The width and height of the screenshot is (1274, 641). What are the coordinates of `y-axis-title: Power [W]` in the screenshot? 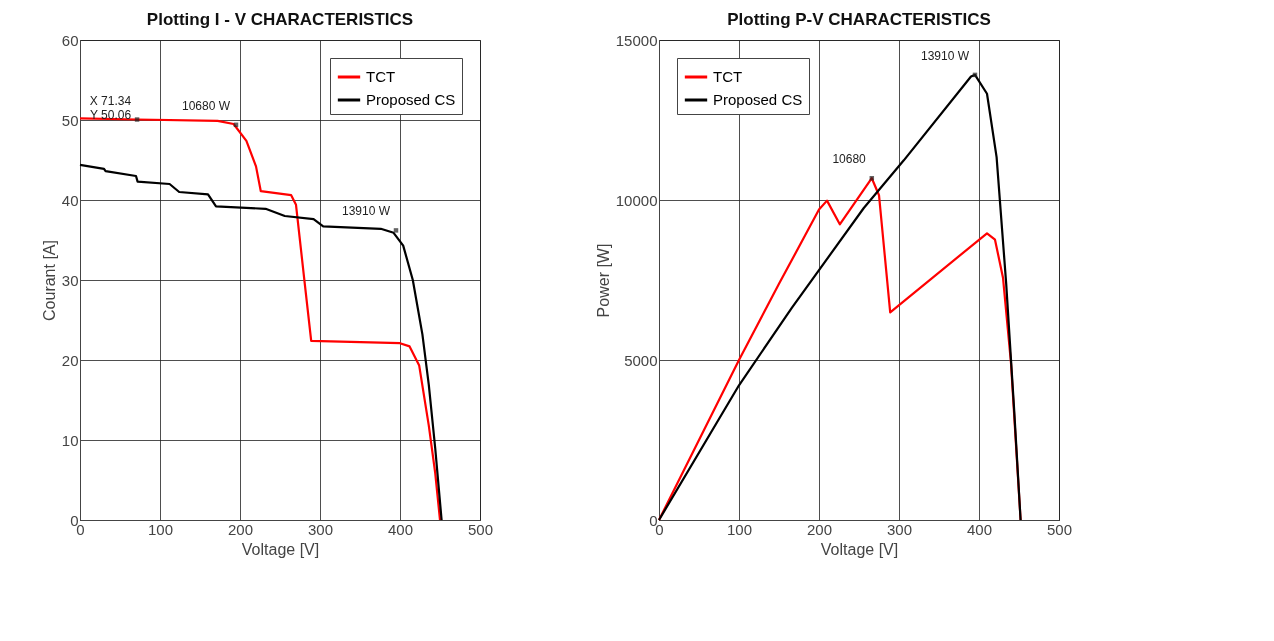 It's located at (603, 280).